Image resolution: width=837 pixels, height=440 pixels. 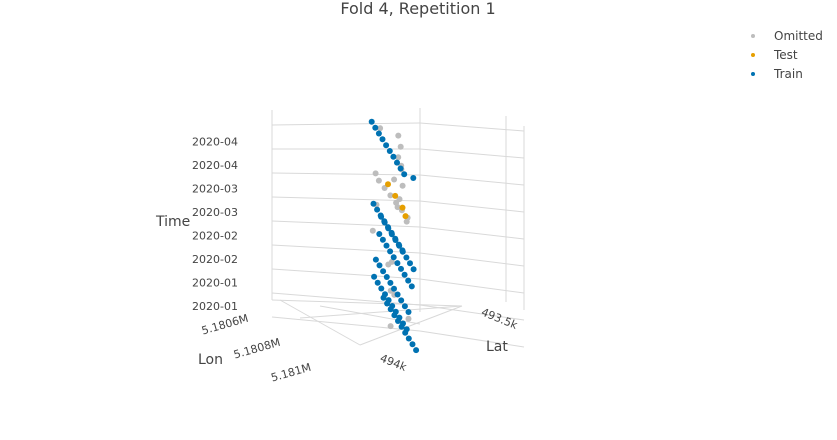 I want to click on legend-item-omitted: Omitted, so click(x=787, y=36).